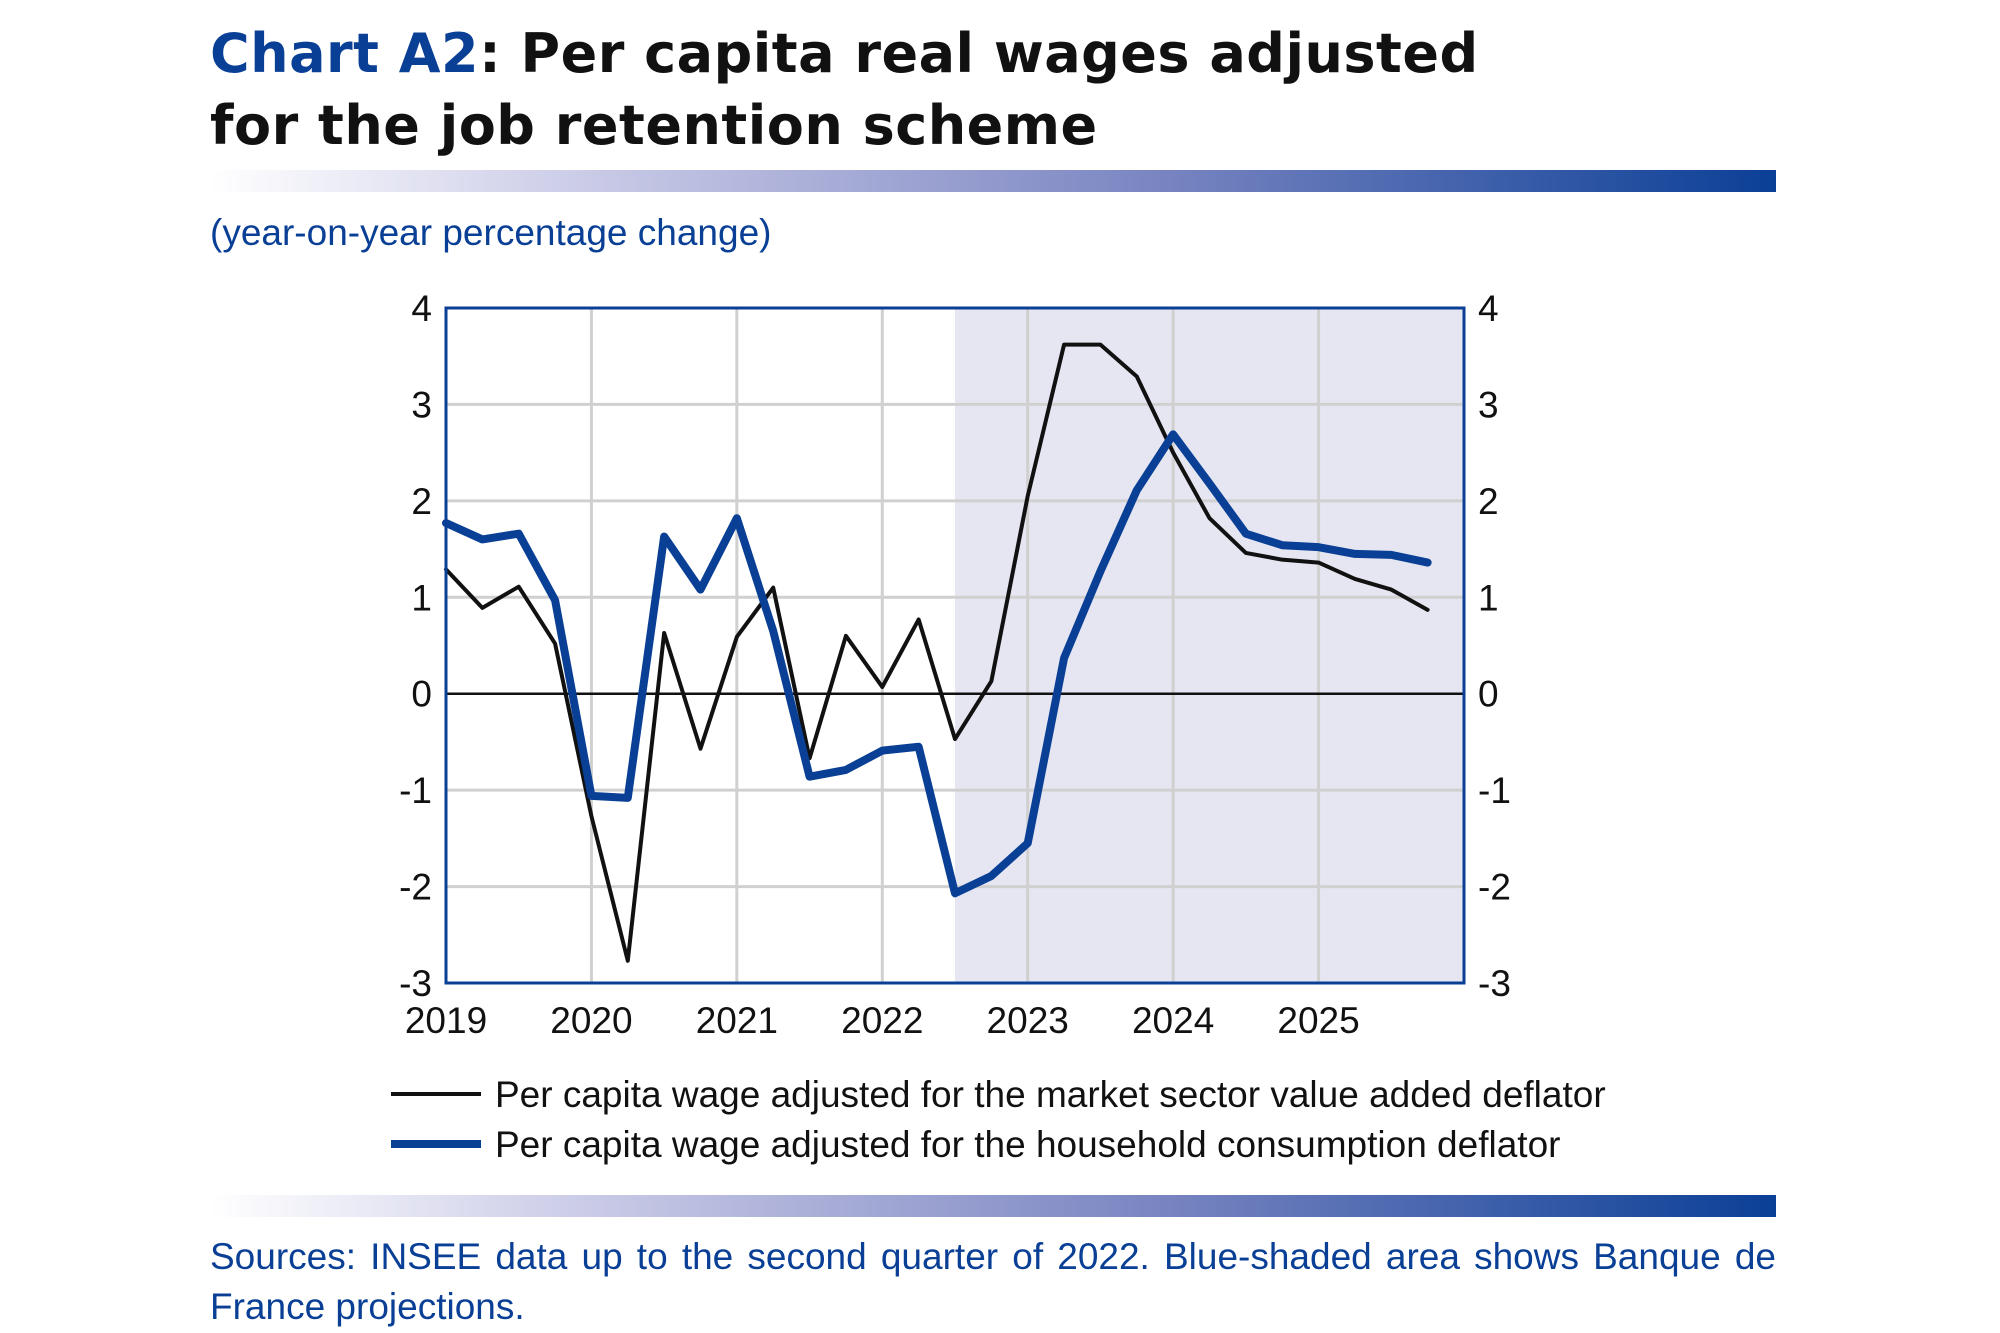  I want to click on chart-title-line2: for the job retention scheme, so click(654, 125).